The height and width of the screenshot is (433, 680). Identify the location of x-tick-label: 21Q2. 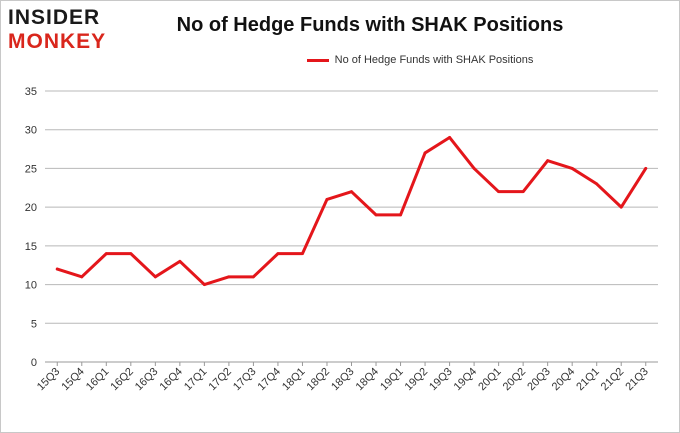
(613, 380).